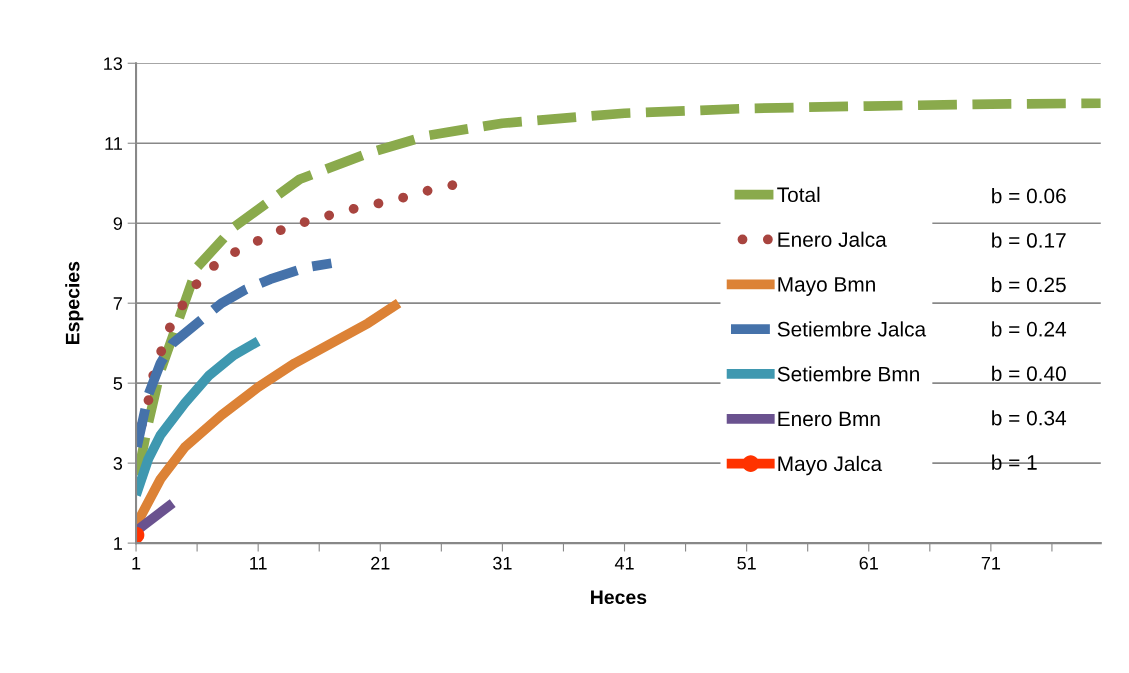  I want to click on annotation: b = 0.17, so click(1029, 240).